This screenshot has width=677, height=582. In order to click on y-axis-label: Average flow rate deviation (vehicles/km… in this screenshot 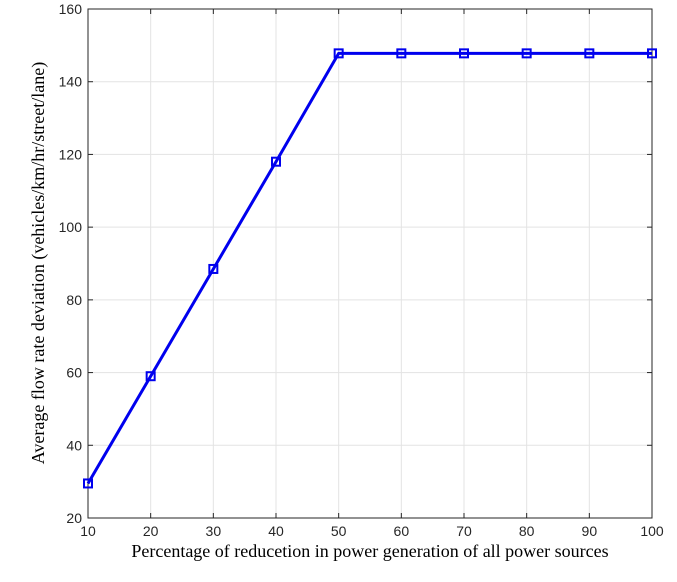, I will do `click(38, 263)`.